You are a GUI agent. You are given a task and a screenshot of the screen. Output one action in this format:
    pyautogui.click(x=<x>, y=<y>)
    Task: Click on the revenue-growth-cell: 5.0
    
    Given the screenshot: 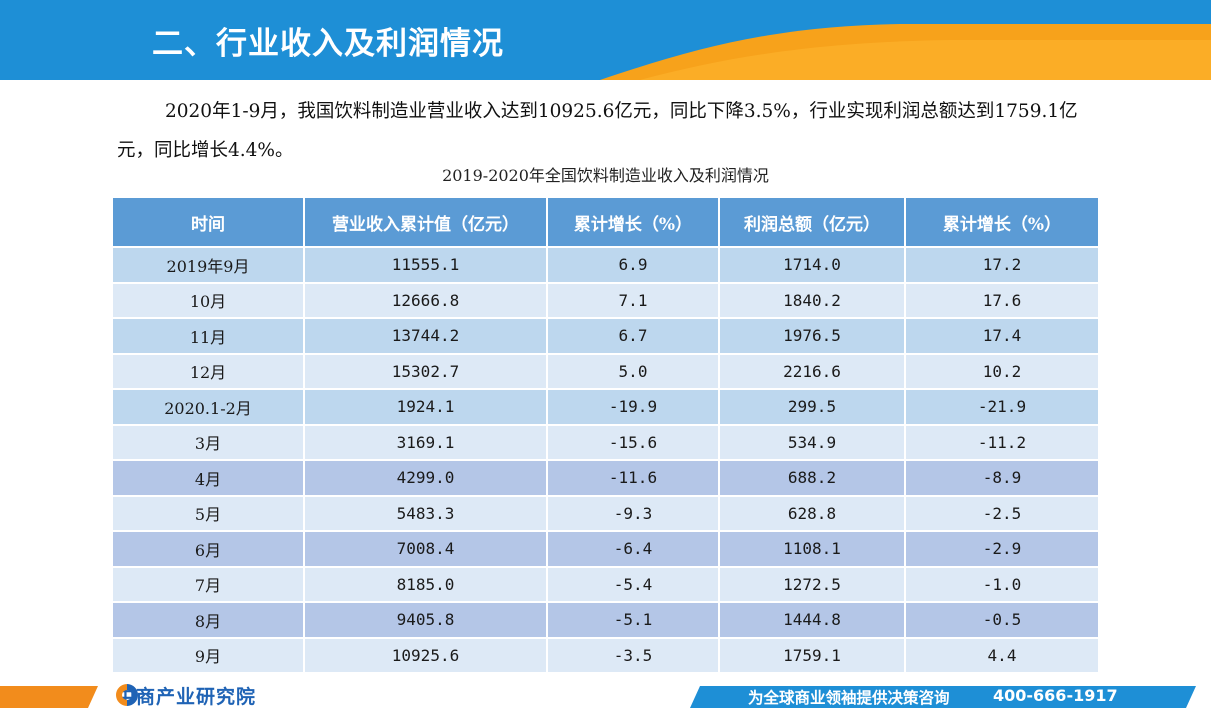 What is the action you would take?
    pyautogui.click(x=633, y=370)
    